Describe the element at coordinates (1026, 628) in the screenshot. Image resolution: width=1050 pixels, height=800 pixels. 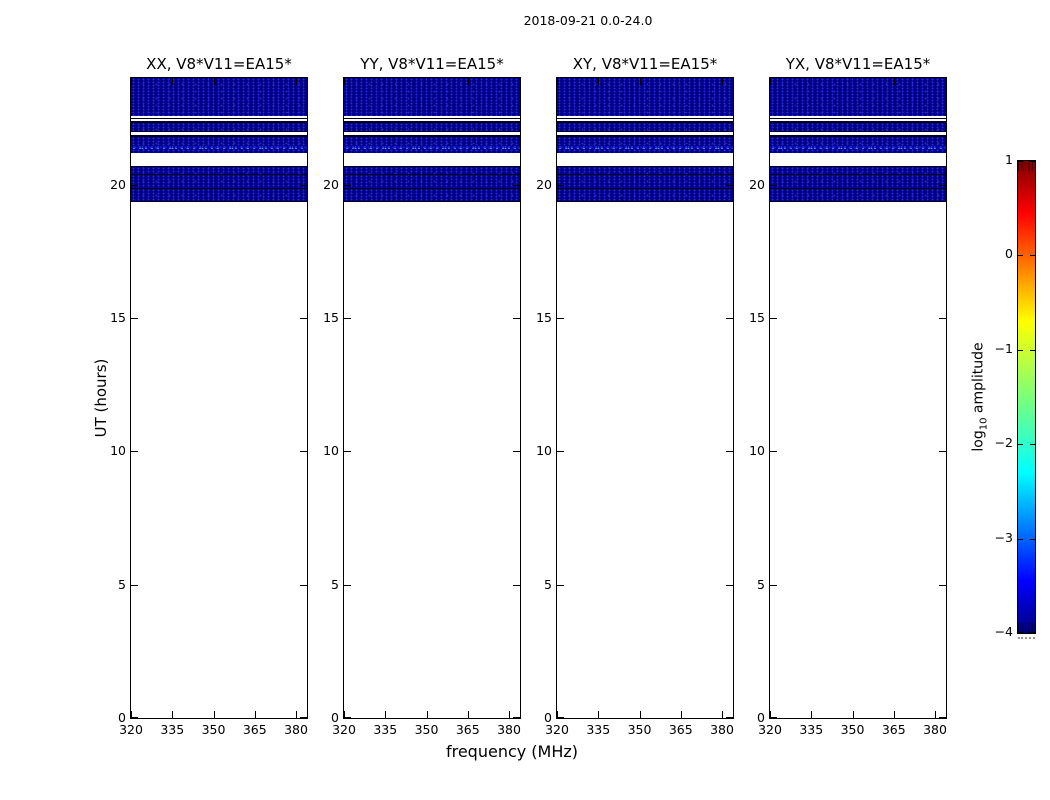
I see `colorbar-bottom-hatch` at that location.